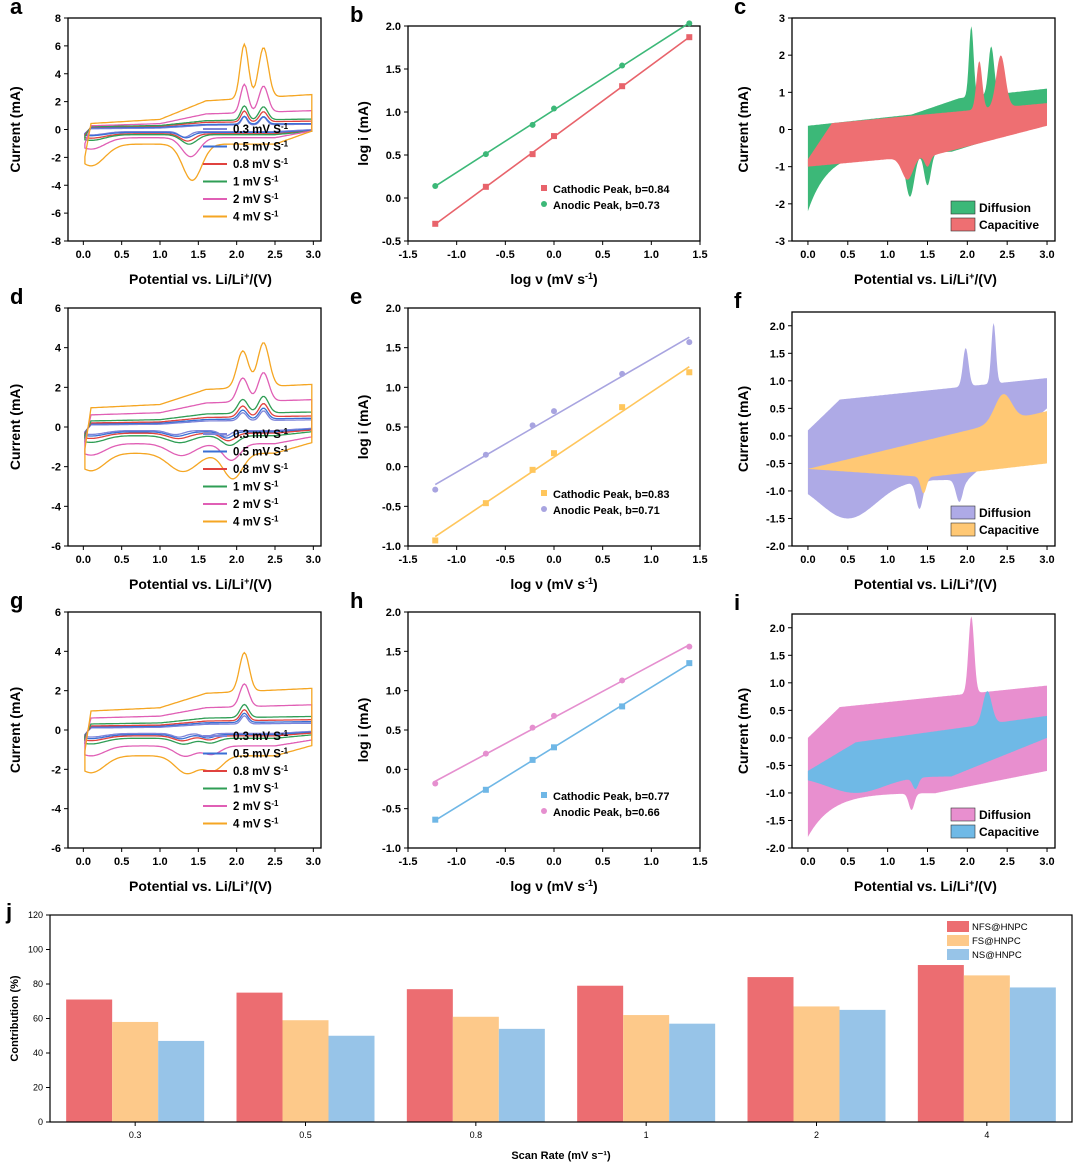  Describe the element at coordinates (782, 56) in the screenshot. I see `y-tick-label: 2` at that location.